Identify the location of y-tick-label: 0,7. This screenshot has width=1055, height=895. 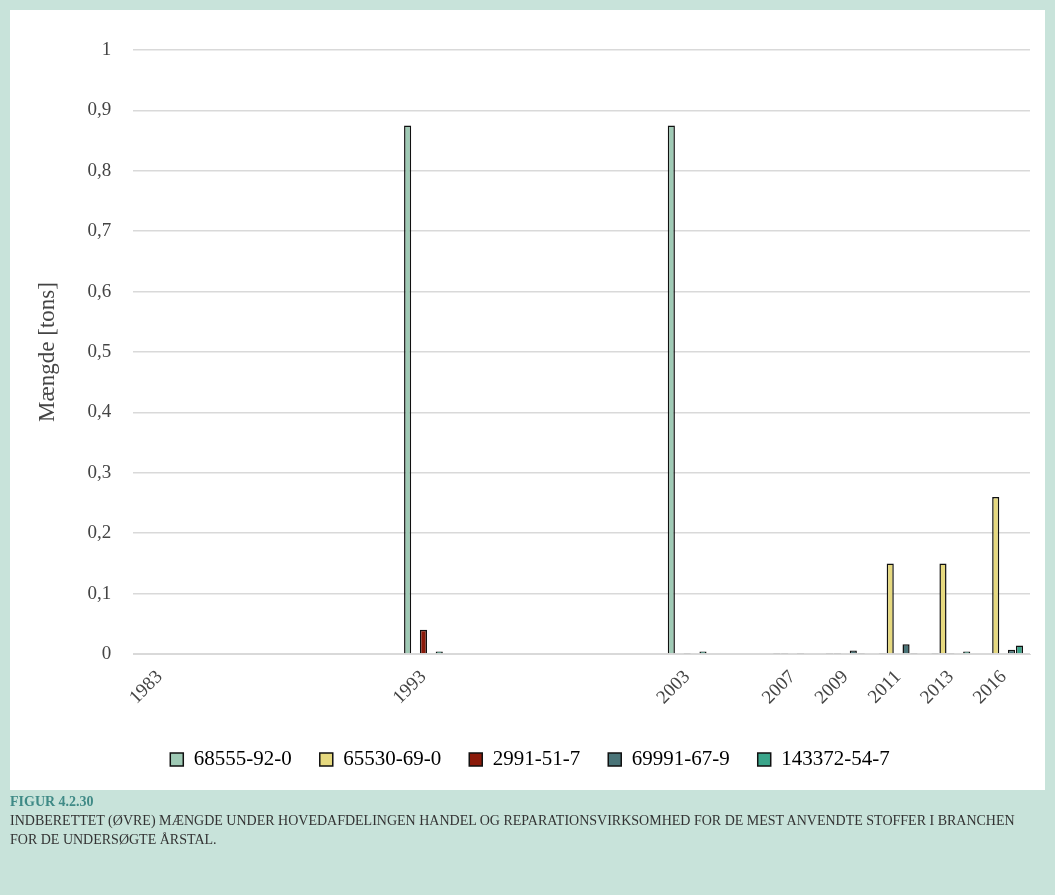
(99, 230).